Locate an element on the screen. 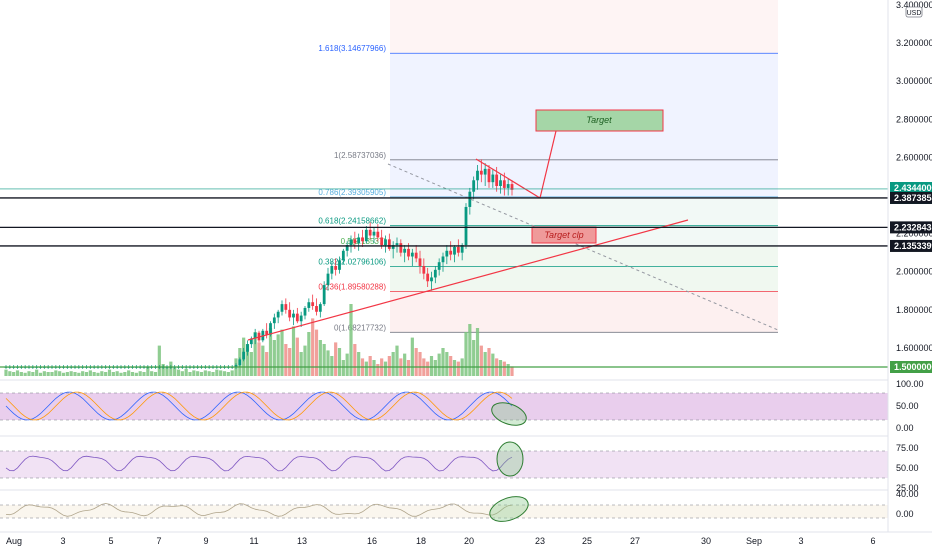 This screenshot has height=550, width=932. fib-zone is located at coordinates (584, 312).